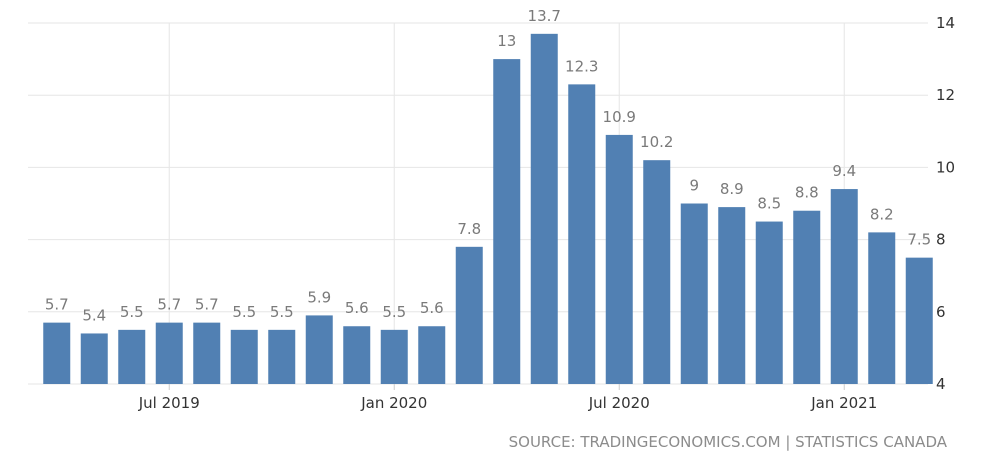  What do you see at coordinates (919, 240) in the screenshot?
I see `data-label: 7.5` at bounding box center [919, 240].